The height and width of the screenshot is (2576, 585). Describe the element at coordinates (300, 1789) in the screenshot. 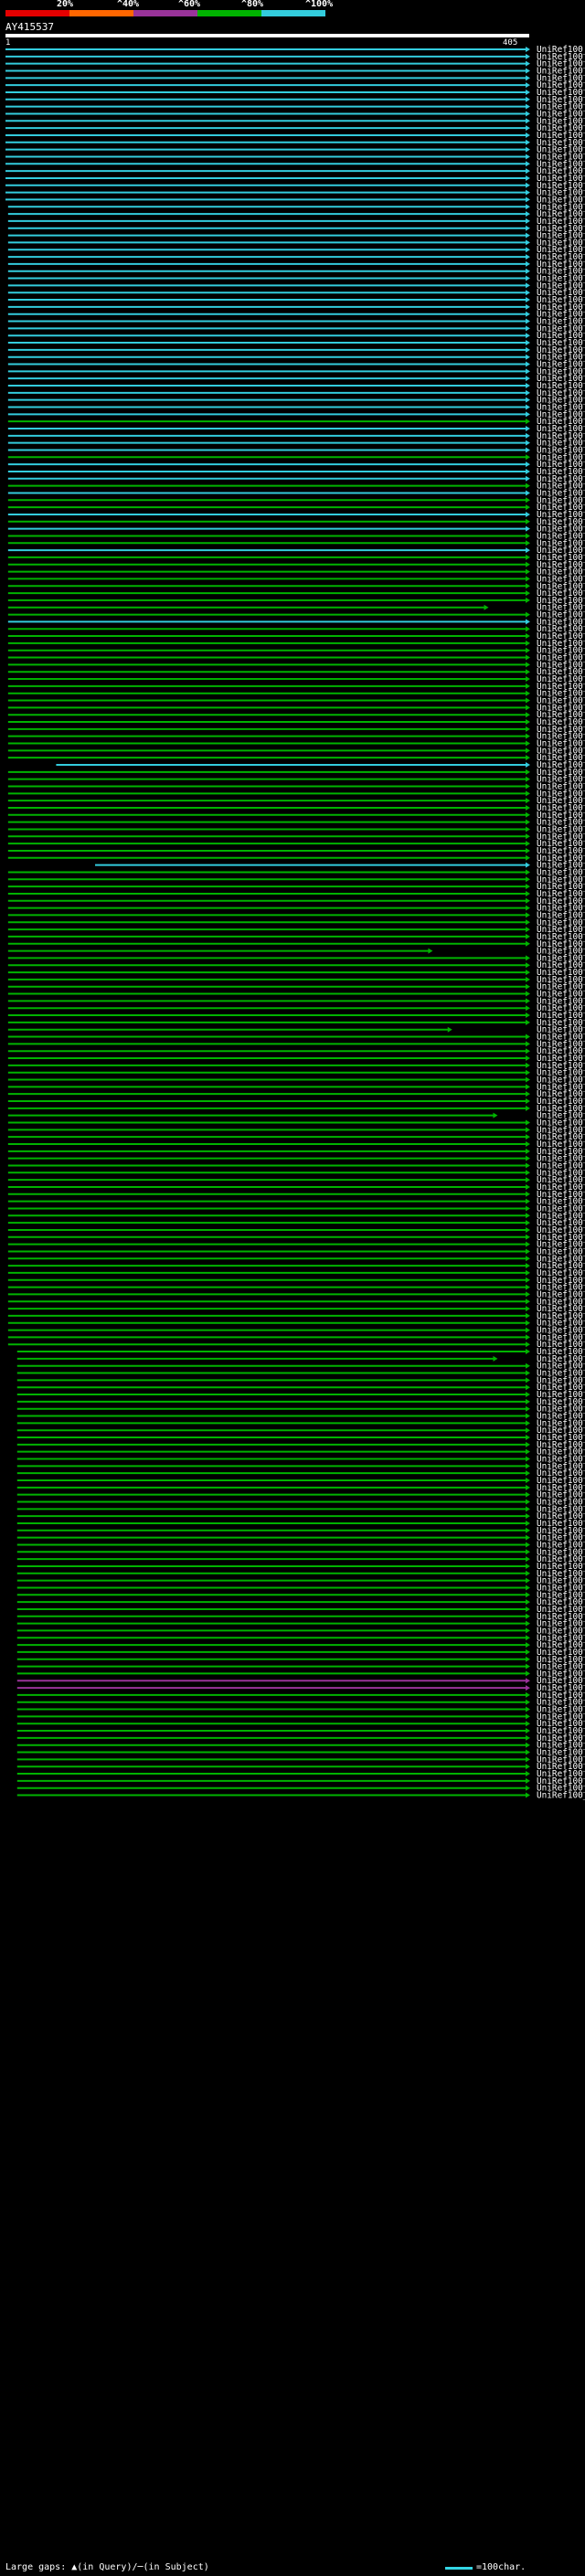

I see `hit-row: UniRef100_A6V8Y0` at that location.